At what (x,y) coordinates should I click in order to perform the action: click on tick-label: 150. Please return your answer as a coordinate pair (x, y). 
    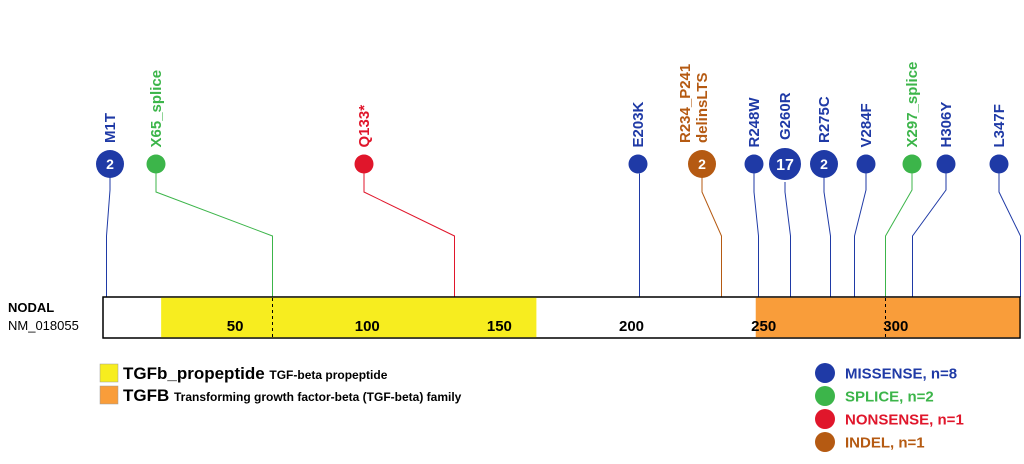
    Looking at the image, I should click on (499, 326).